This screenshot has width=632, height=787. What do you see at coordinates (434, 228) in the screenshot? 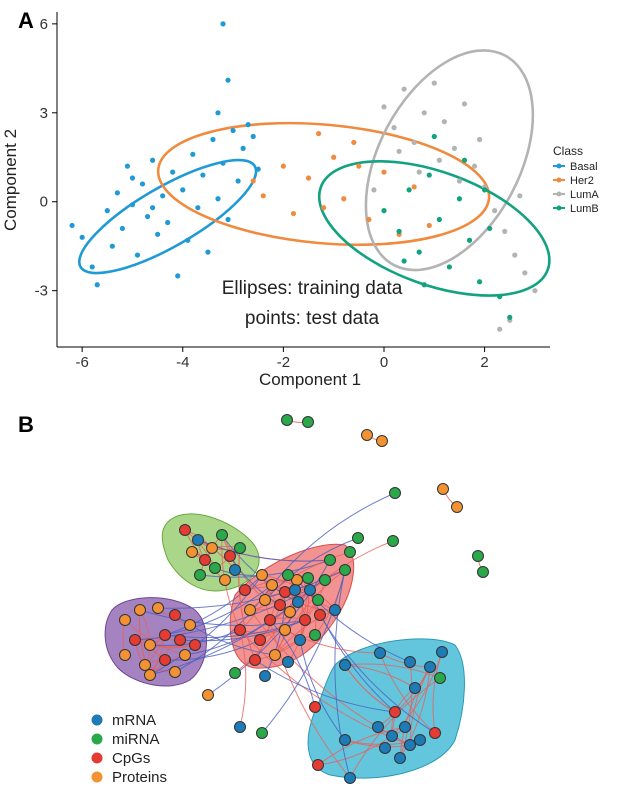
I see `ellipse-lumb` at bounding box center [434, 228].